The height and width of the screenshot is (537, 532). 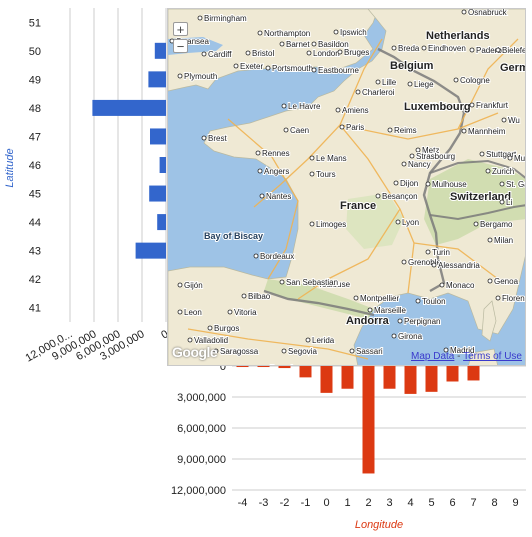 What do you see at coordinates (488, 13) in the screenshot?
I see `map-label-city: Osnabruck` at bounding box center [488, 13].